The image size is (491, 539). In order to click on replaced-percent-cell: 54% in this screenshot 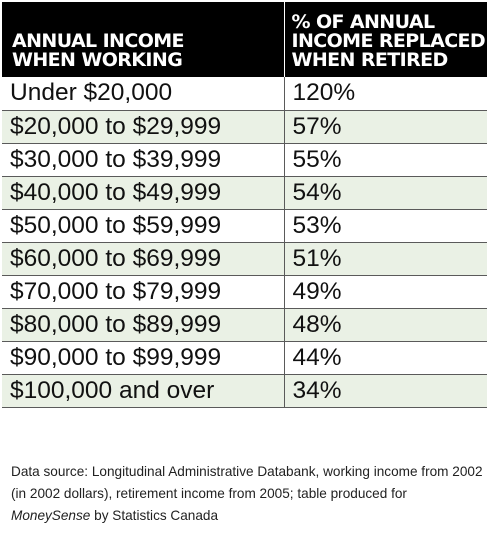, I will do `click(385, 193)`.